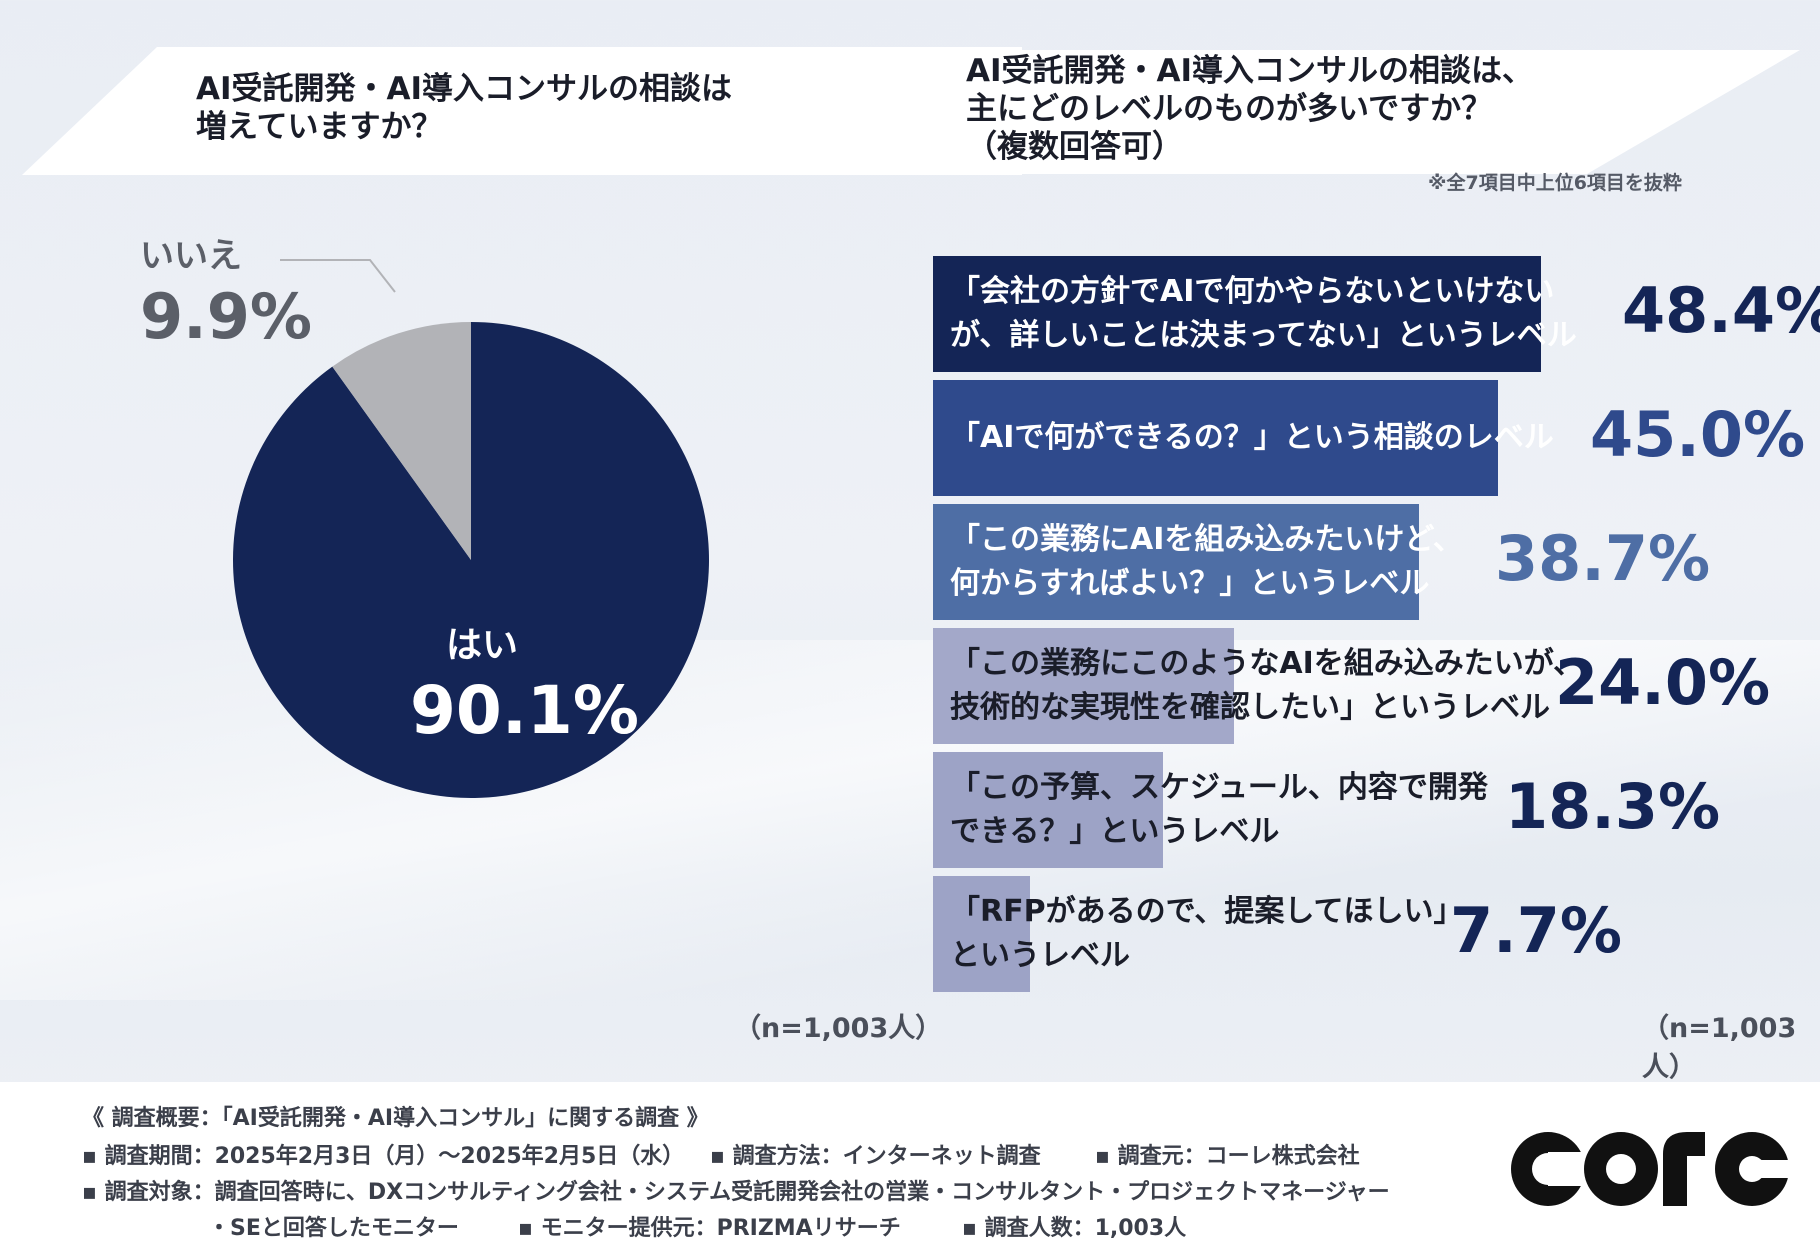 The image size is (1820, 1260). What do you see at coordinates (383, 1156) in the screenshot?
I see `footer-period: ▪ 調査期間：2025年2月3日（月）～2025年2月5日（水）` at bounding box center [383, 1156].